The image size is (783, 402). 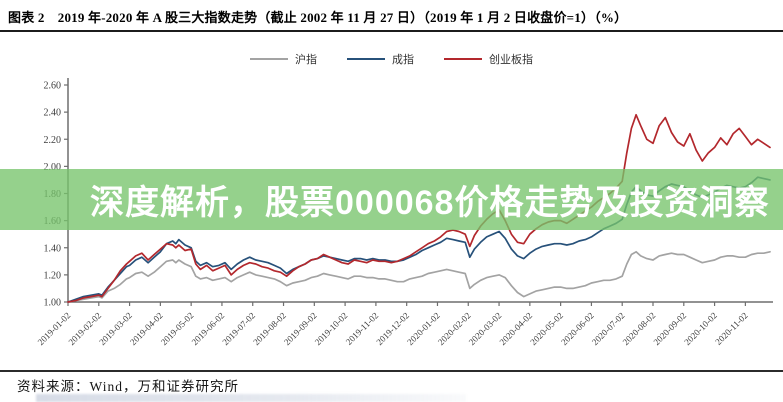 I want to click on y-tick-label: 1.00, so click(x=53, y=303).